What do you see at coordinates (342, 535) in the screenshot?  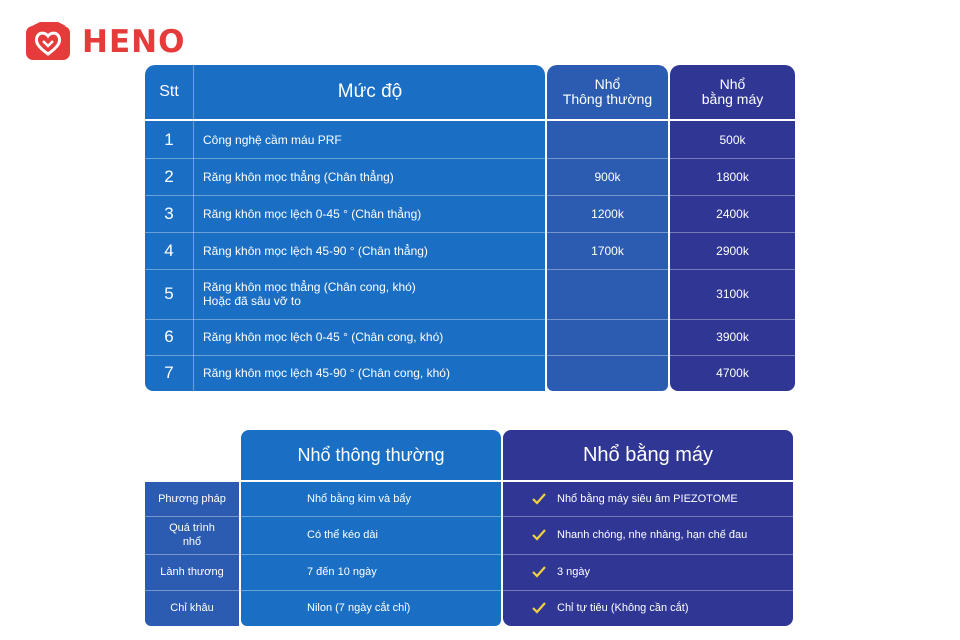 I see `row-thong-thuong: Có thể kéo dài` at bounding box center [342, 535].